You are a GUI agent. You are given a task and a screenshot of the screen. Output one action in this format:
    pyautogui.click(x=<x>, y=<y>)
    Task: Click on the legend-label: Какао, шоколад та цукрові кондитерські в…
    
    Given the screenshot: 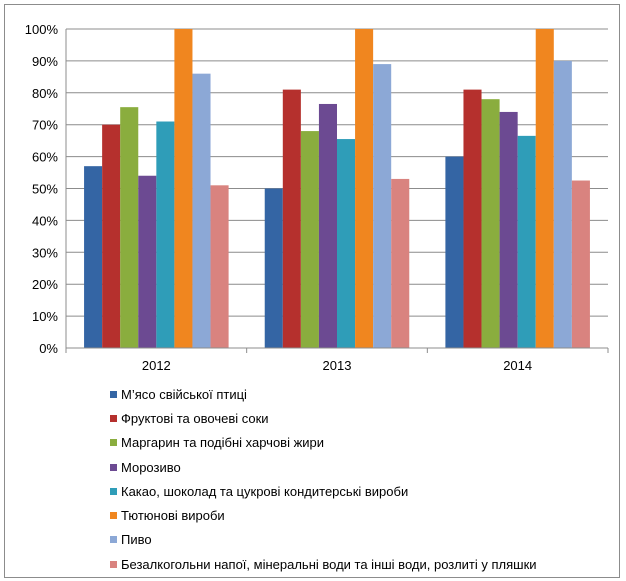 What is the action you would take?
    pyautogui.click(x=265, y=491)
    